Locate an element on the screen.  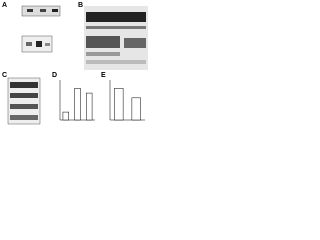
panel-label: D is located at coordinates (54, 75).